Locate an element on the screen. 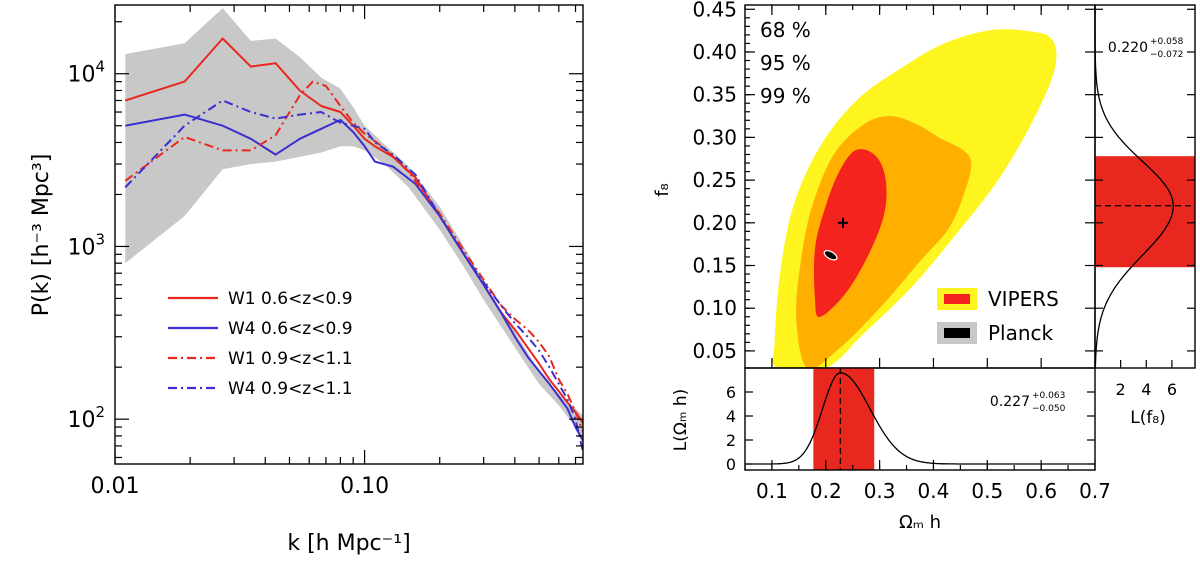 The image size is (1200, 563). marginal-fsigma8-xlabel: L(f₈) is located at coordinates (1148, 418).